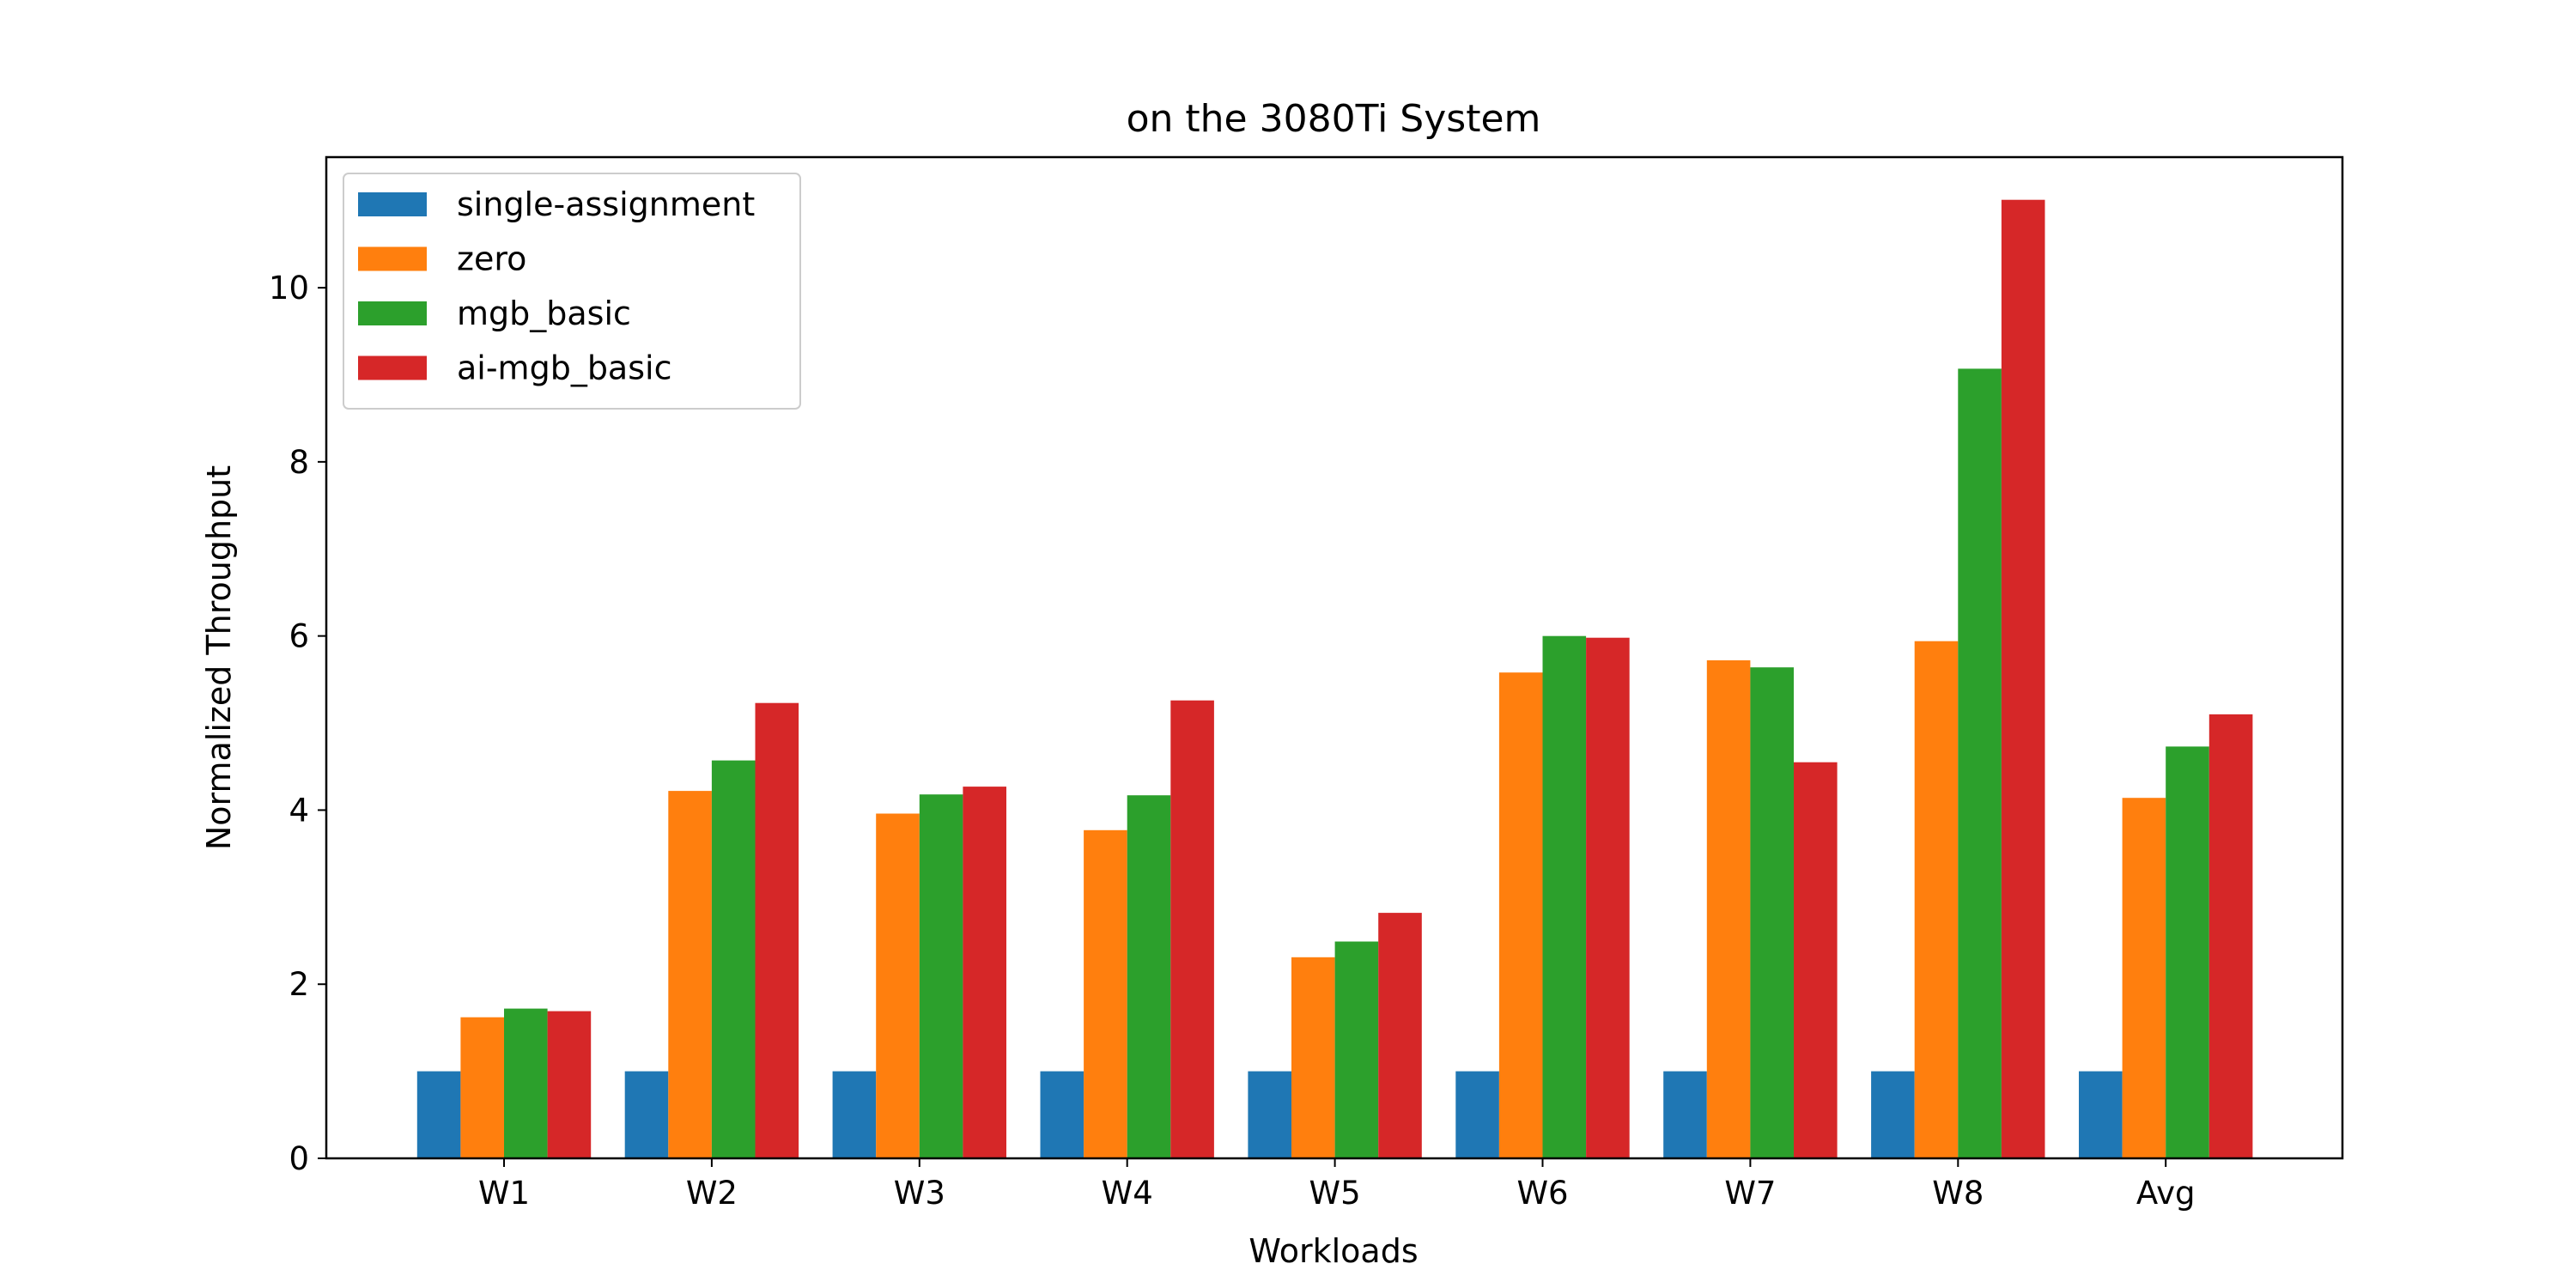 The image size is (2576, 1288). What do you see at coordinates (289, 289) in the screenshot?
I see `y-tick-label: 10` at bounding box center [289, 289].